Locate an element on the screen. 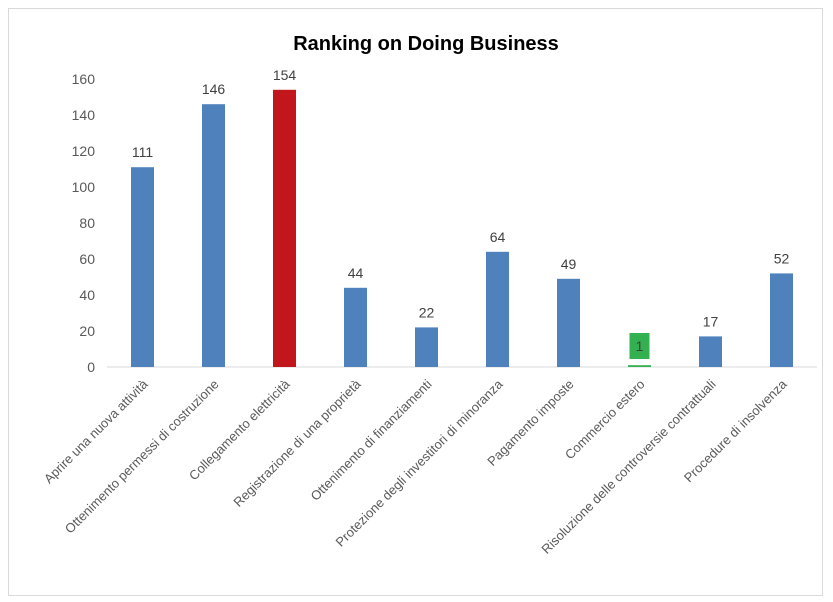  data-label: 146 is located at coordinates (214, 89).